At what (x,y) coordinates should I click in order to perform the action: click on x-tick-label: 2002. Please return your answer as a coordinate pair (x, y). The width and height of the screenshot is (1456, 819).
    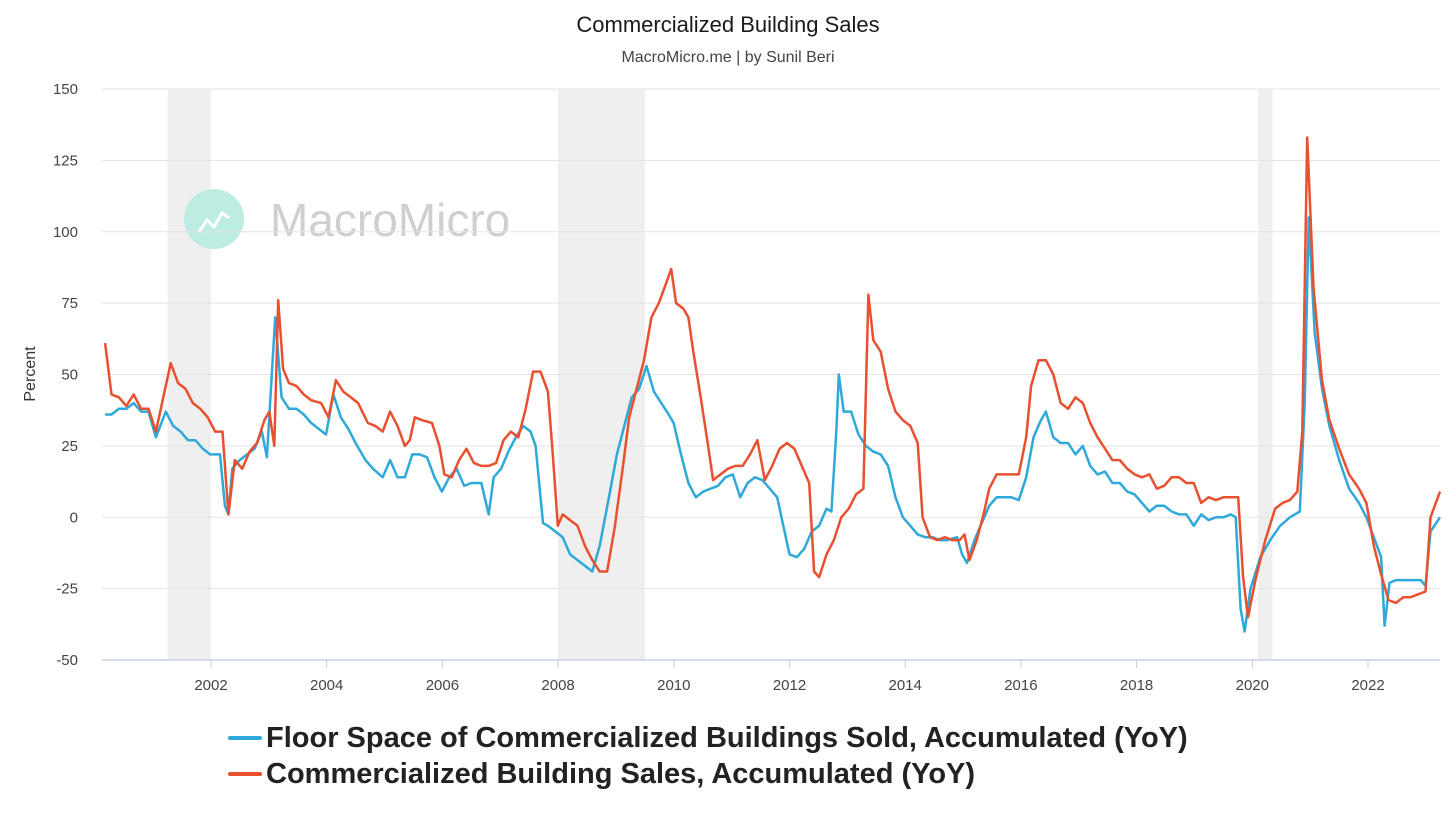
    Looking at the image, I should click on (210, 685).